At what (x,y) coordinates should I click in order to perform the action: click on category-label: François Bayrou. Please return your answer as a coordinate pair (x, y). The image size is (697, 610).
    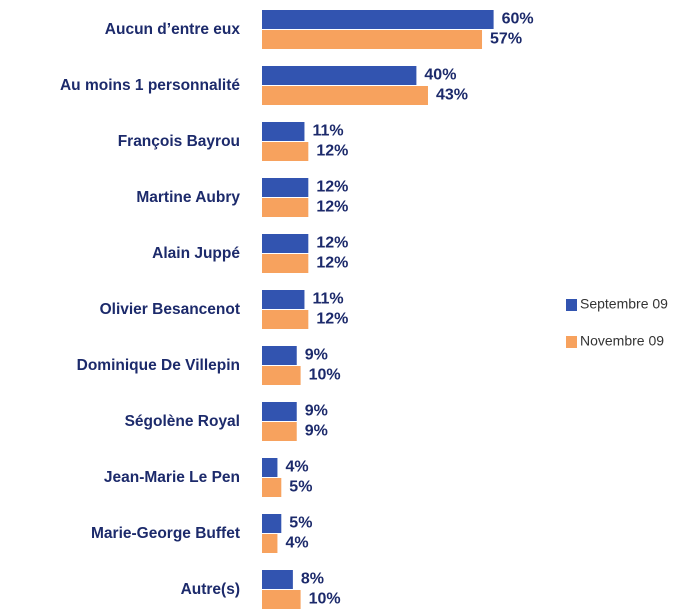
    Looking at the image, I should click on (179, 141).